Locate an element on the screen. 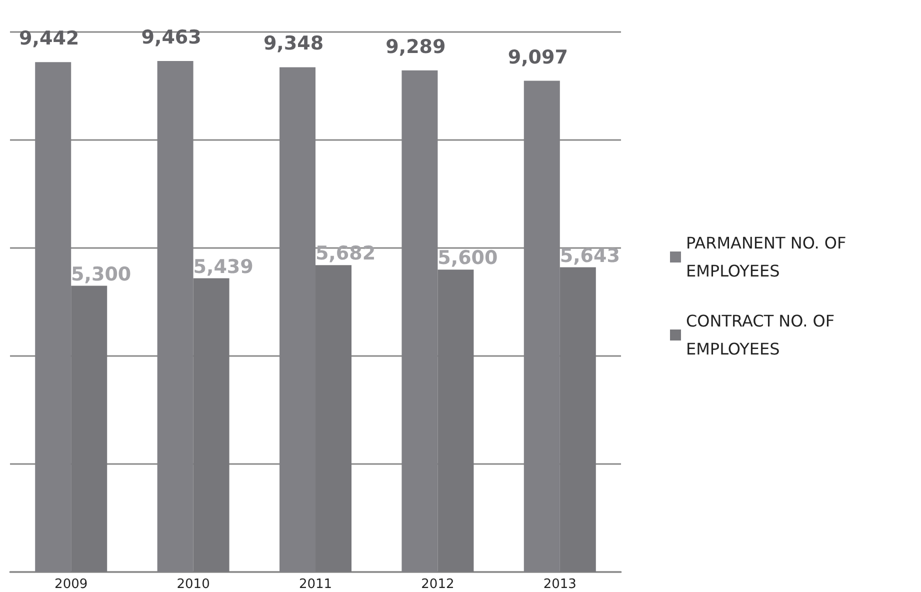 This screenshot has width=921, height=592. x-tick-label: 2012 is located at coordinates (437, 584).